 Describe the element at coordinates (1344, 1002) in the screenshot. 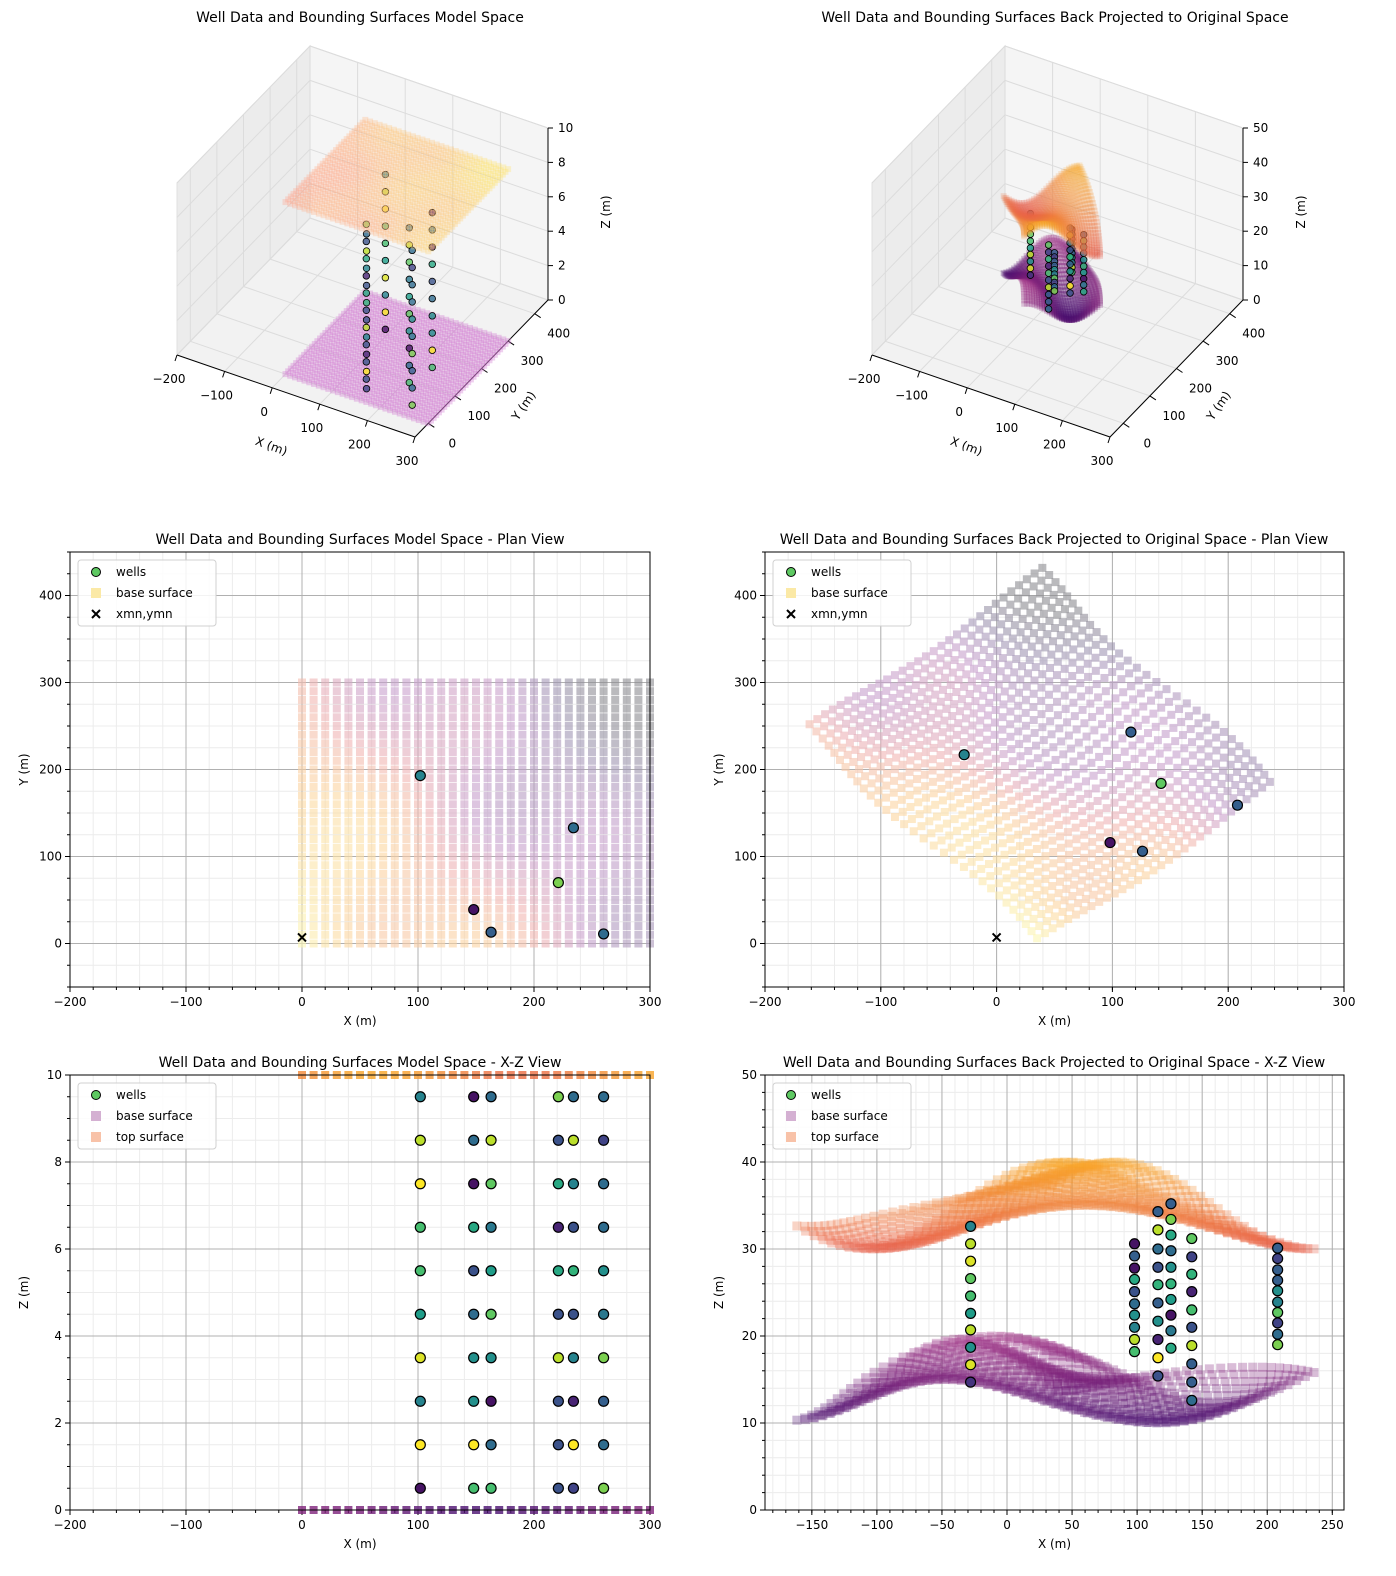

I see `x-tick-label: 300` at that location.